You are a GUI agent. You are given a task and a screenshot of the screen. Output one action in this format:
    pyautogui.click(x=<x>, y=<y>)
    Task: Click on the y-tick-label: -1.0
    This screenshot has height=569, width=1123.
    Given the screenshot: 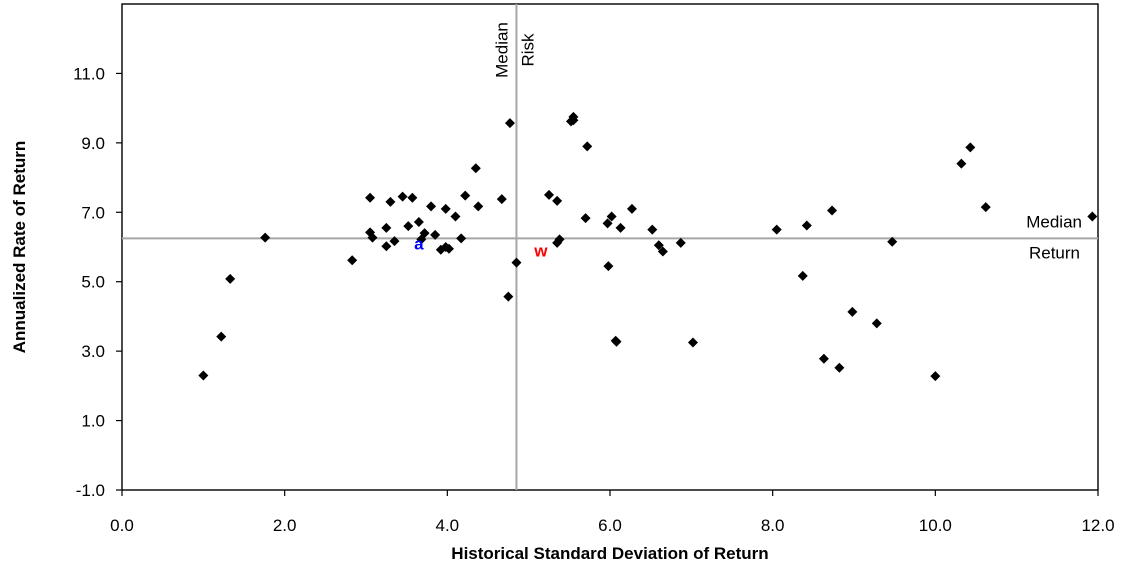 What is the action you would take?
    pyautogui.click(x=90, y=490)
    